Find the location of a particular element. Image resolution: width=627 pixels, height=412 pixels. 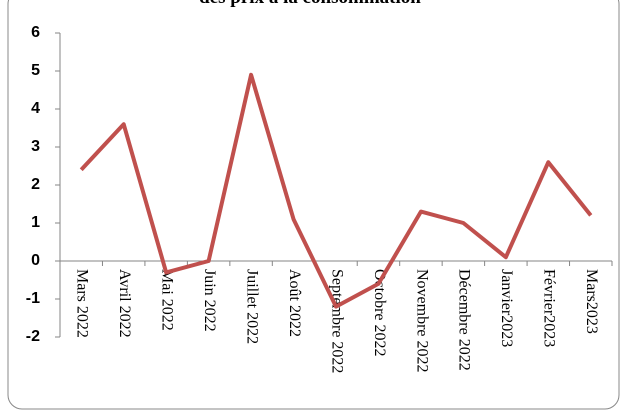

y-tick-label: 3 is located at coordinates (35, 146).